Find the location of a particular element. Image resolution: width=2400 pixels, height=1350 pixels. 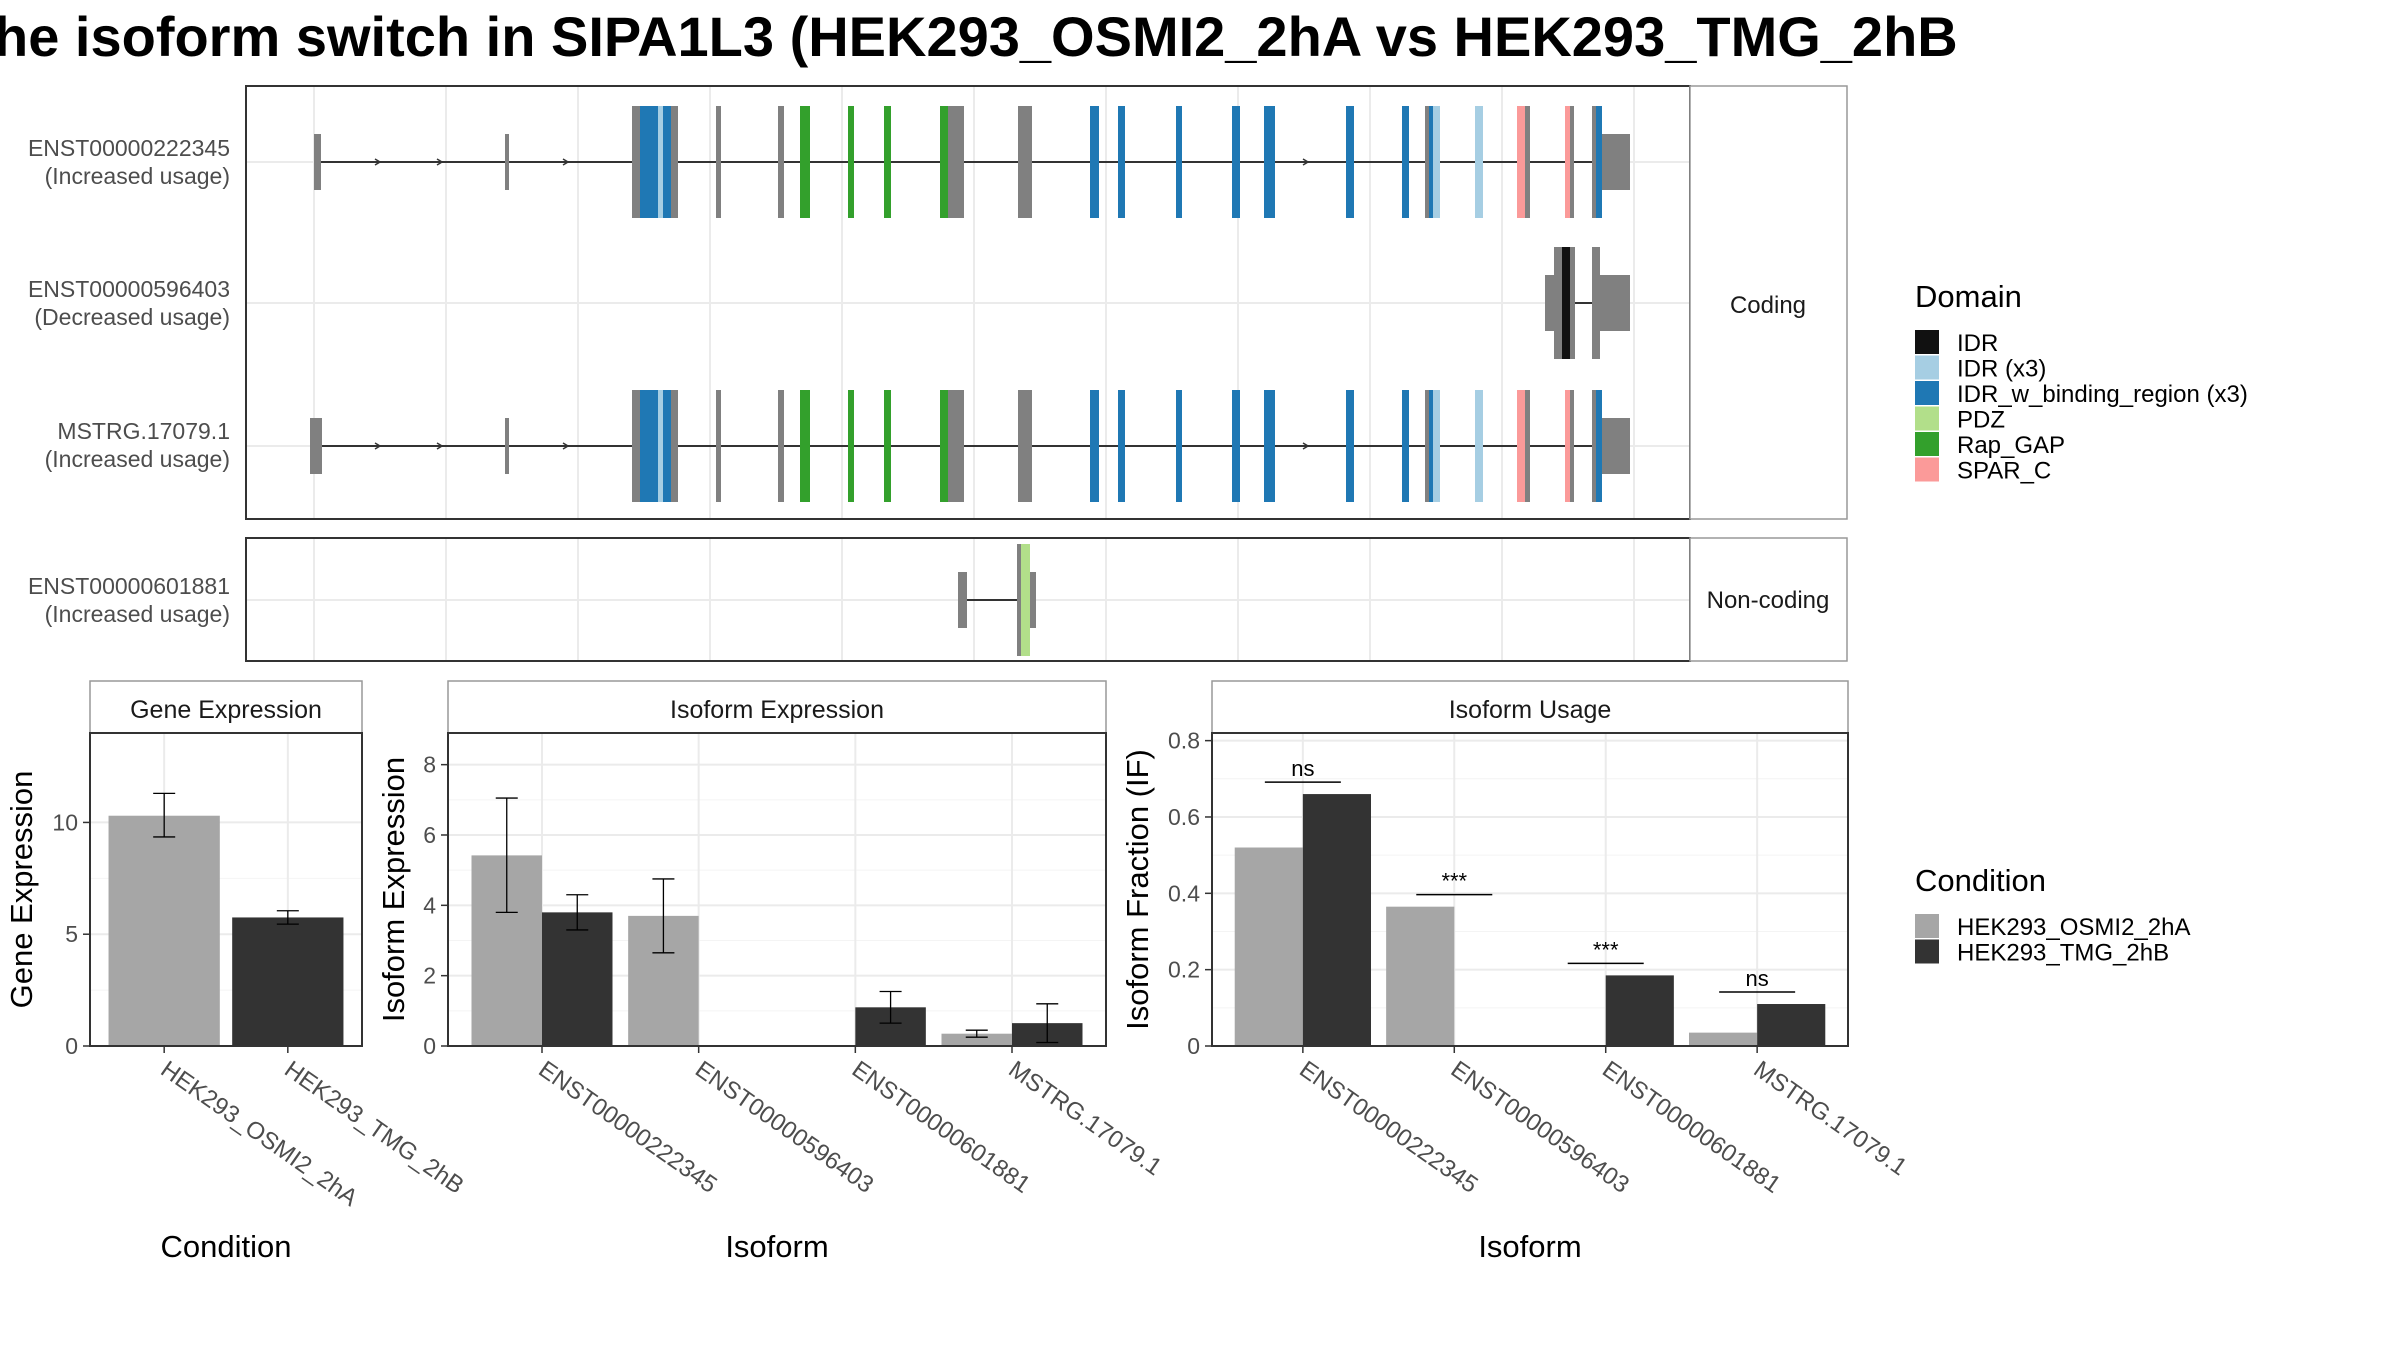

domain-legend-label: Rap_GAP is located at coordinates (2011, 445).